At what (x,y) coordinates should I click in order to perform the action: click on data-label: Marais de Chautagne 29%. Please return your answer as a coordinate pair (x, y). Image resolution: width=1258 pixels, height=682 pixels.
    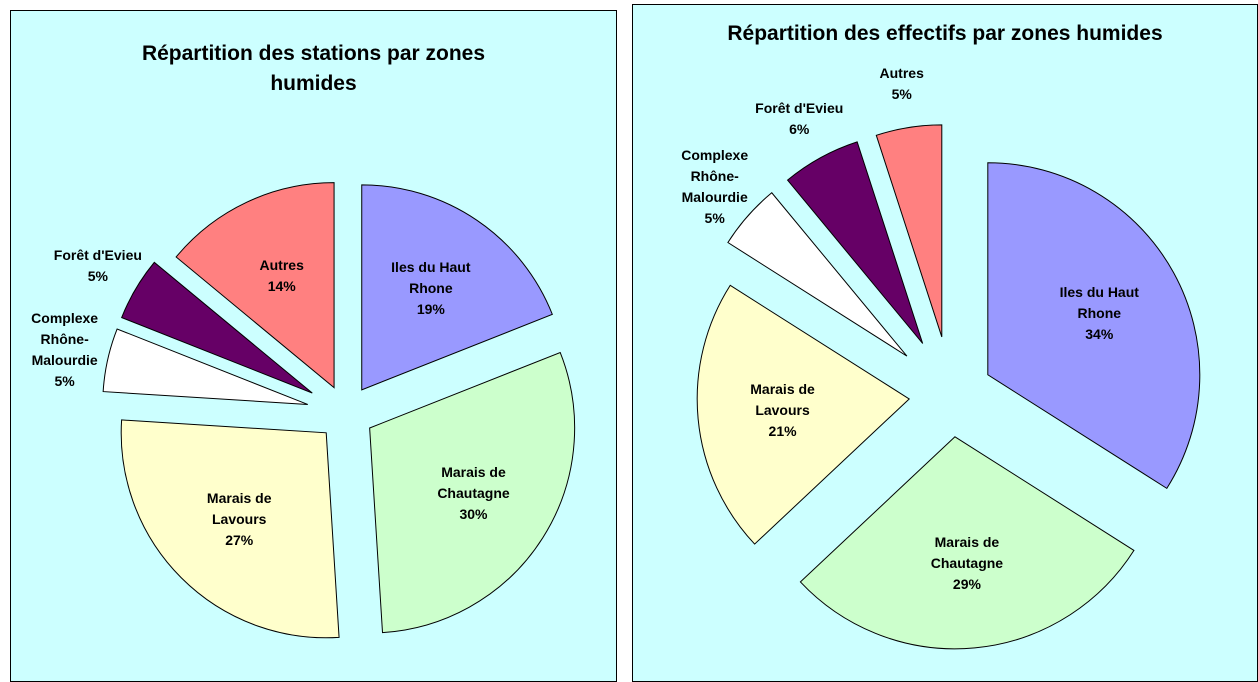
    Looking at the image, I should click on (967, 563).